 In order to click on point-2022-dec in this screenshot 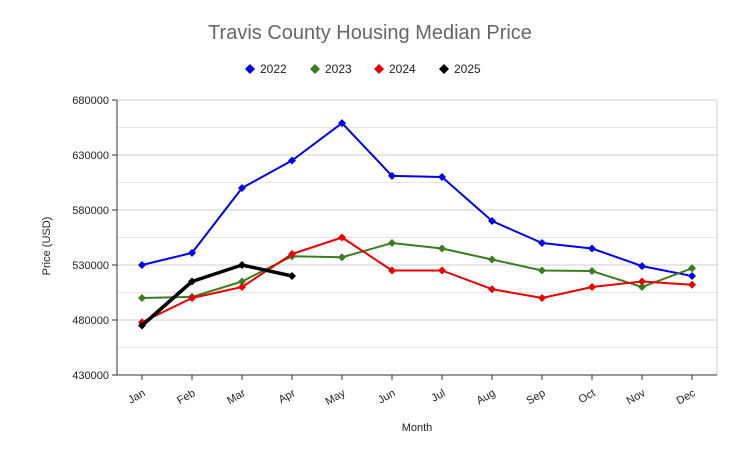, I will do `click(692, 276)`.